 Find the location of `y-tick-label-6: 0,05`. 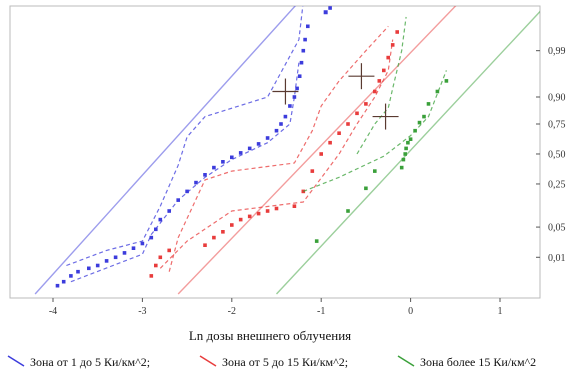

y-tick-label-6: 0,05 is located at coordinates (557, 228).